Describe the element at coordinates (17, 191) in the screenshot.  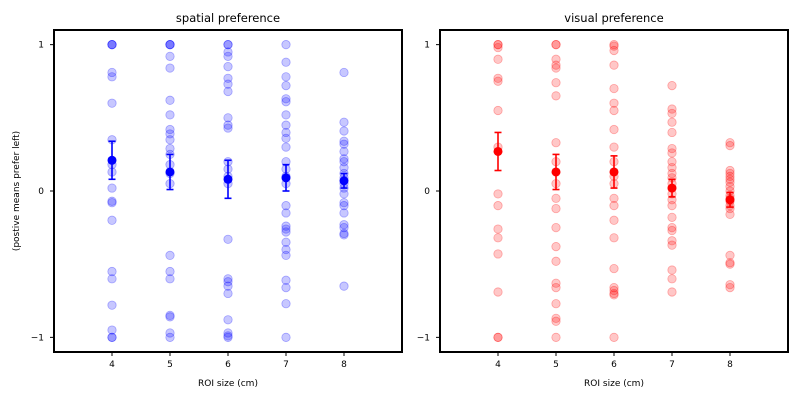
I see `y-axis-label: (postive means prefer left)` at that location.